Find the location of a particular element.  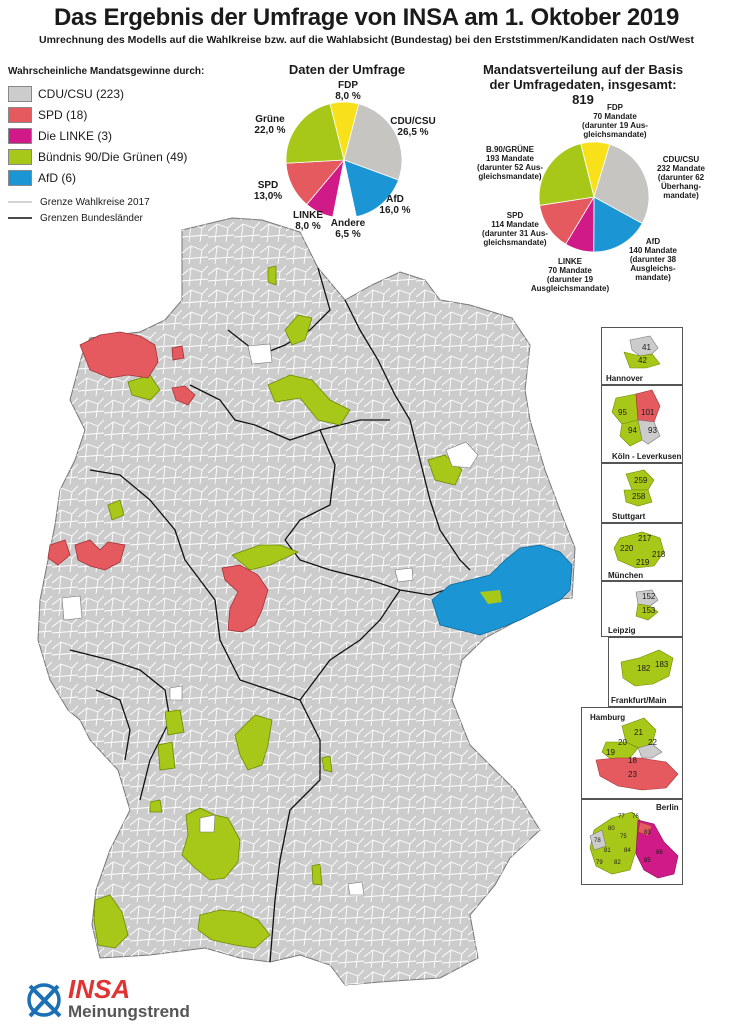

insa-logo-mark is located at coordinates (44, 1000).